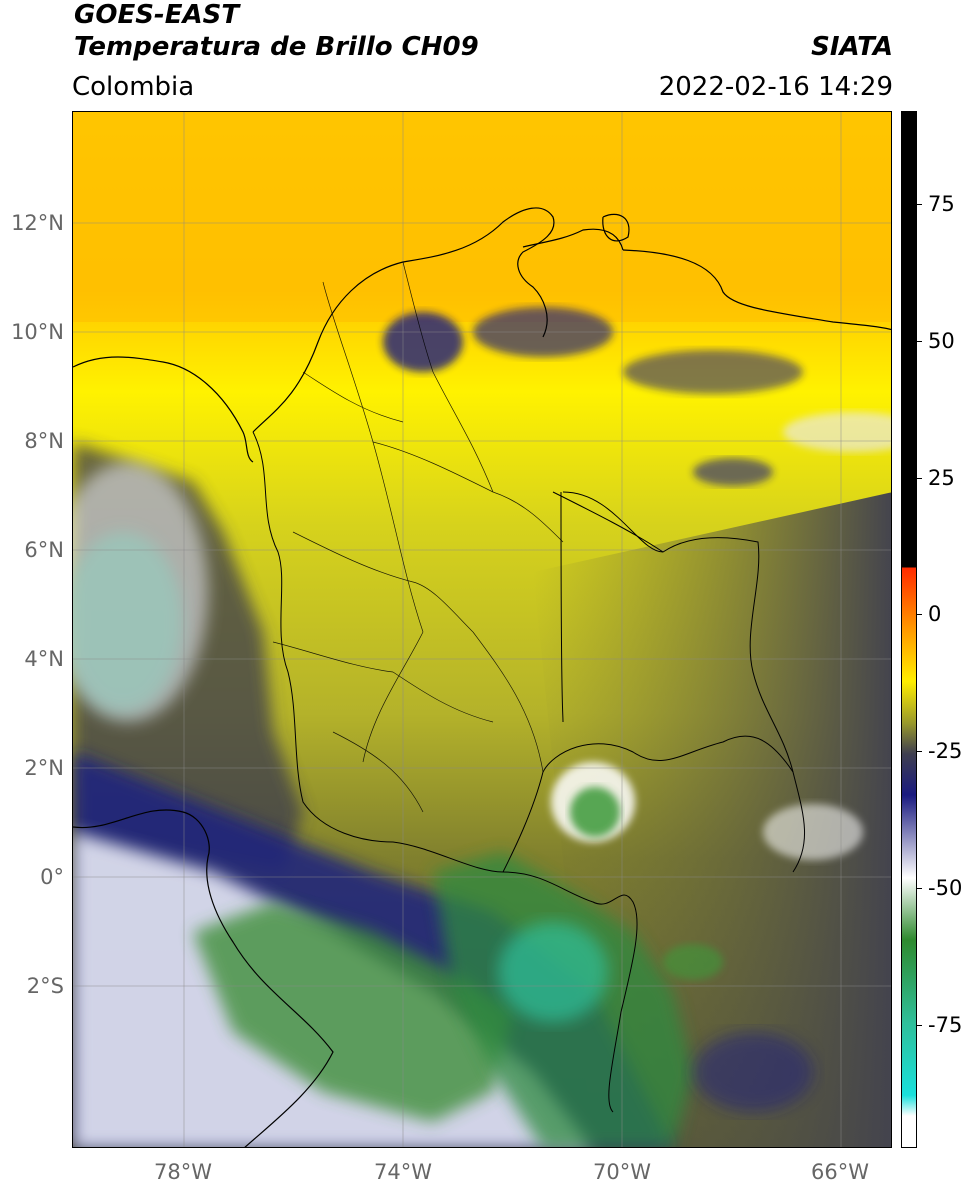 The width and height of the screenshot is (966, 1190). I want to click on colorbar-label-25: 25, so click(941, 478).